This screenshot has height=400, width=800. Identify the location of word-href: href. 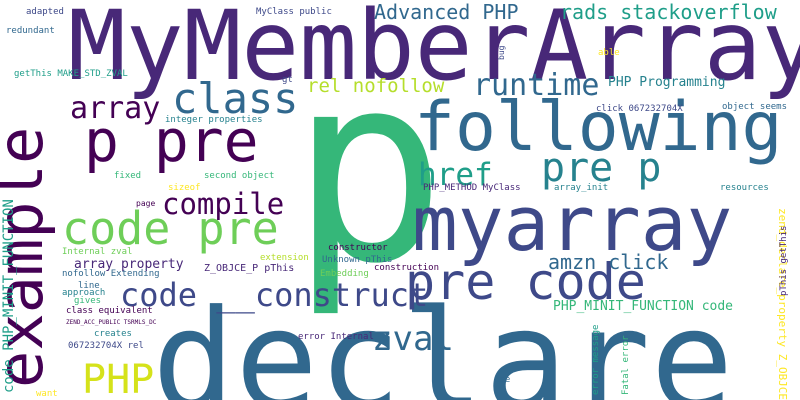
(455, 175).